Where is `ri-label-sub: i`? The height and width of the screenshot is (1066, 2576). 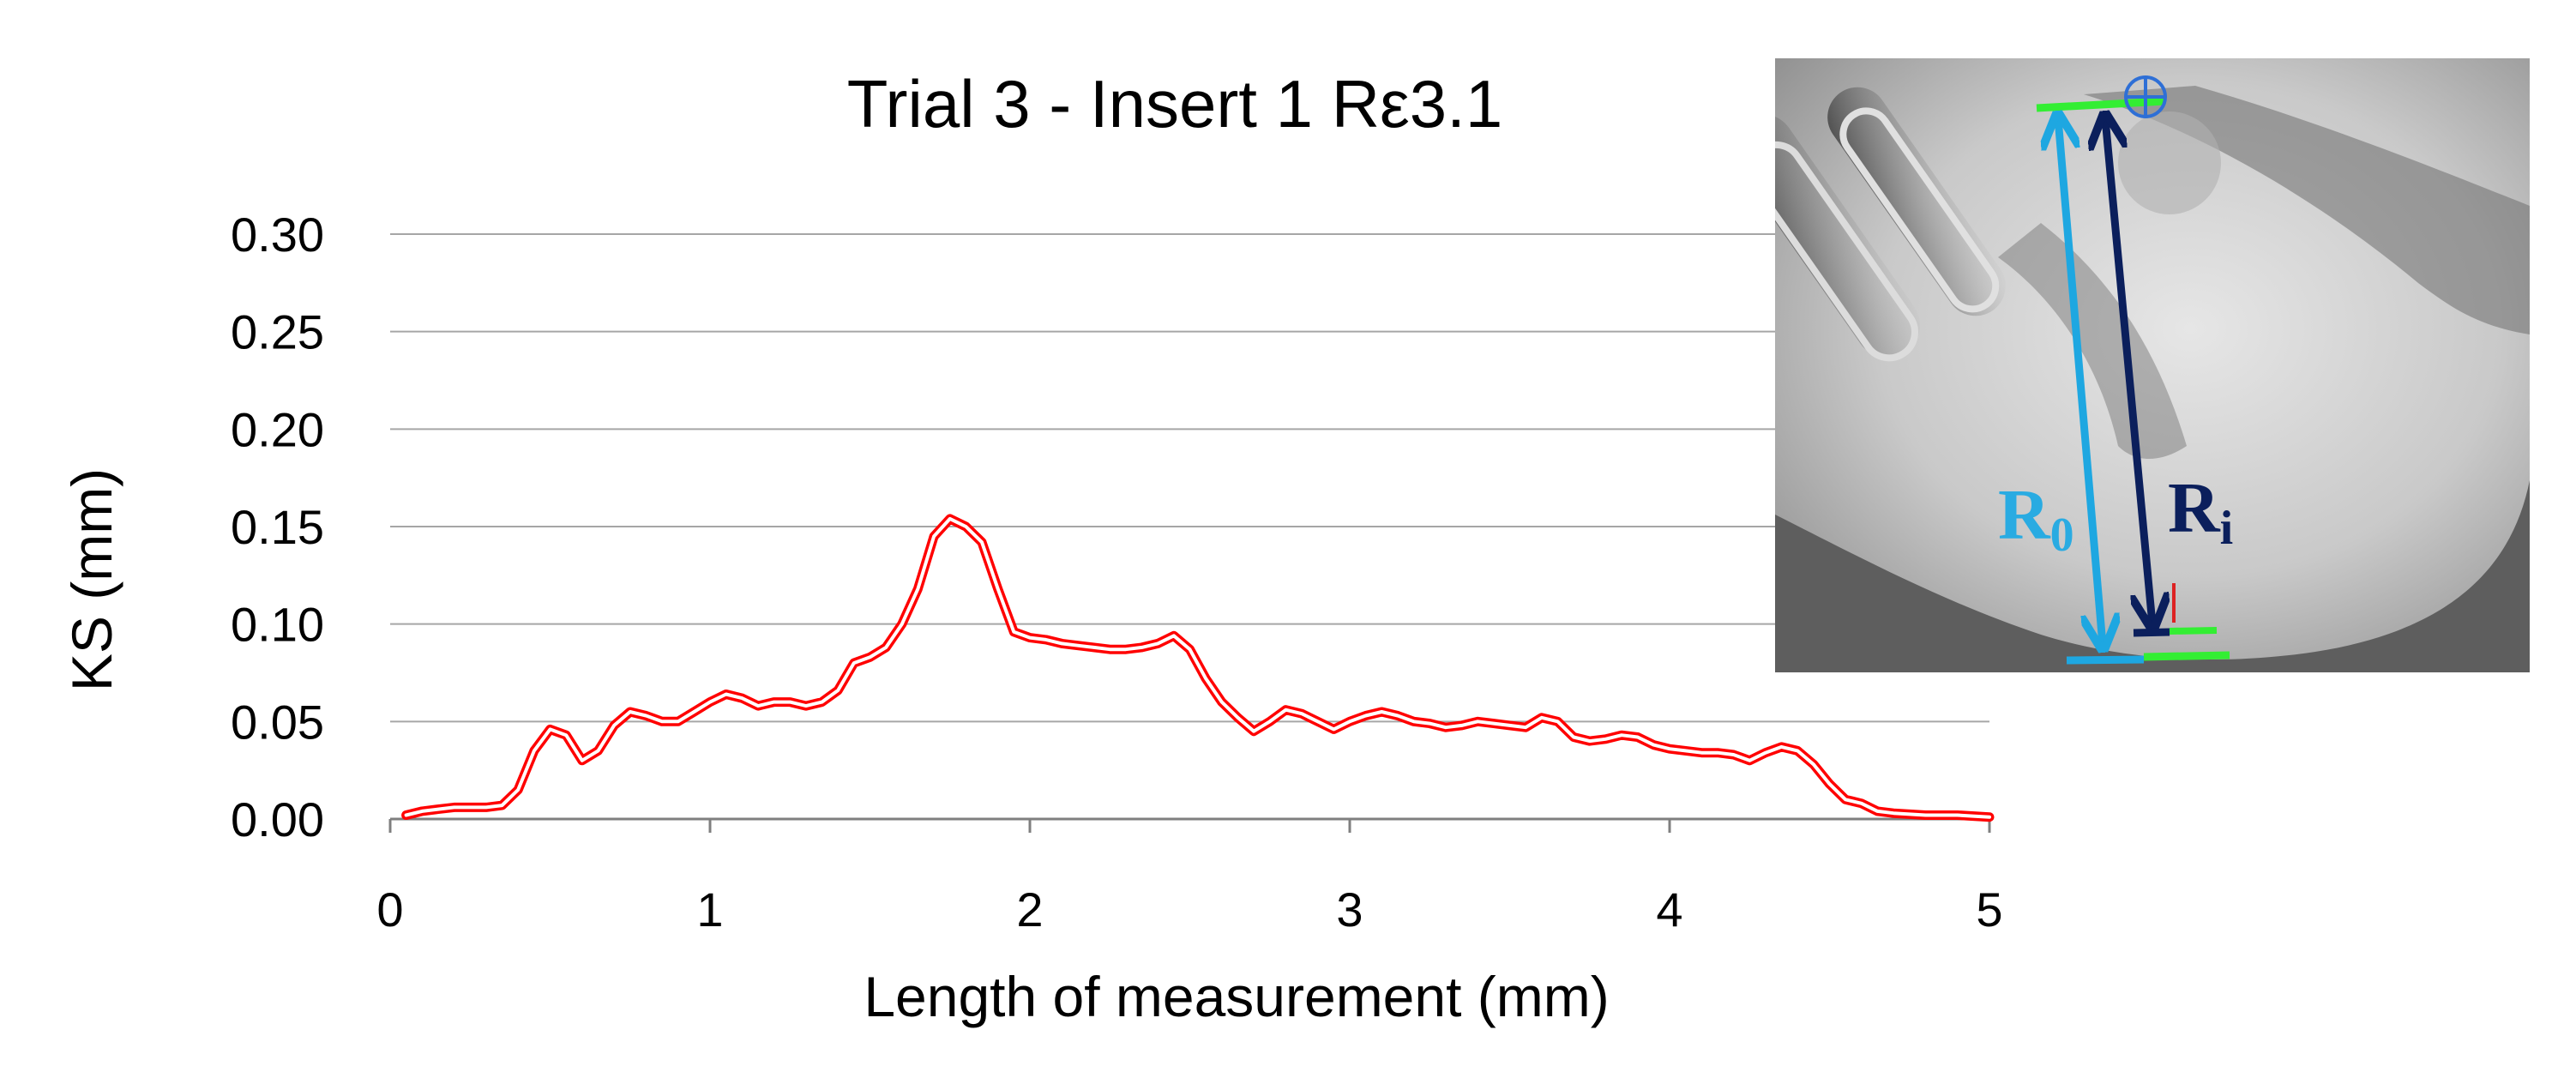 ri-label-sub: i is located at coordinates (2227, 528).